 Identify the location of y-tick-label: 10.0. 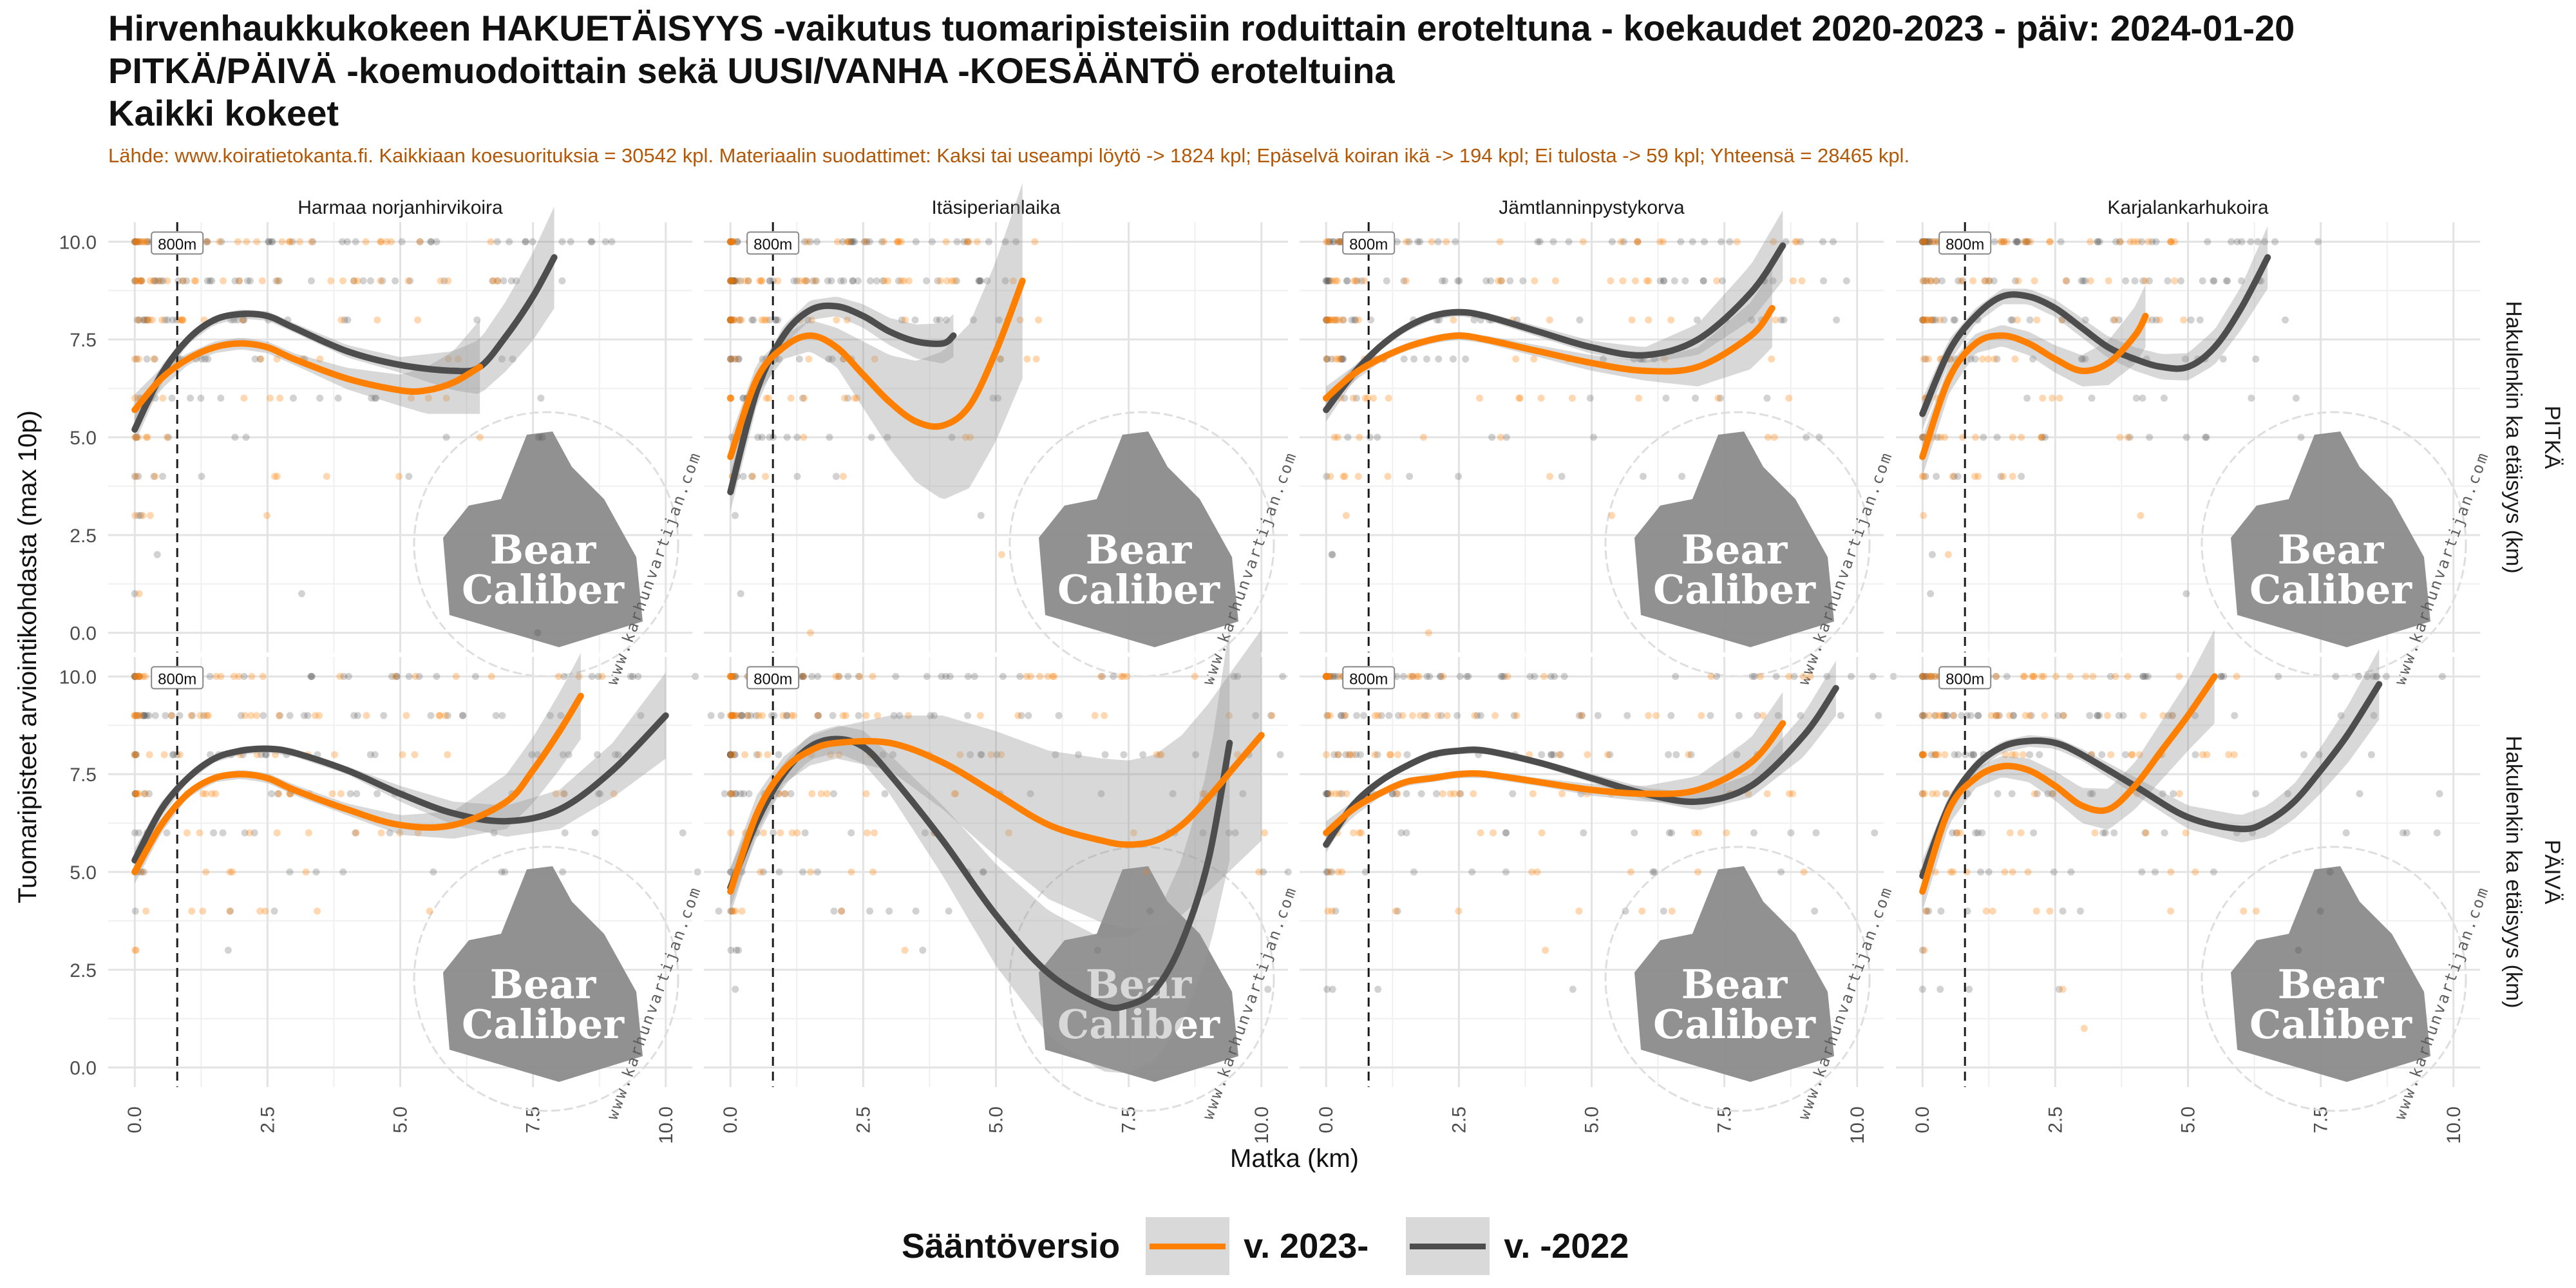
(78, 678).